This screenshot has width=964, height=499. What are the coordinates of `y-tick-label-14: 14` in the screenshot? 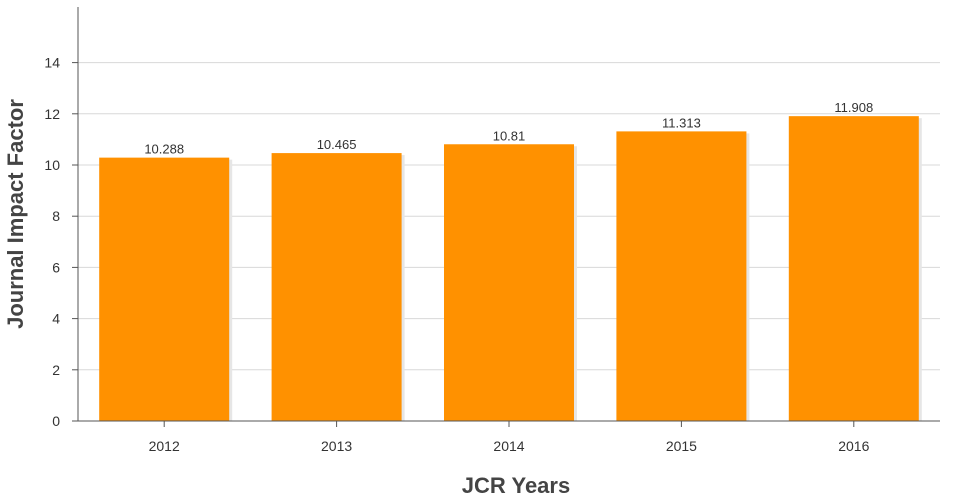 It's located at (52, 63).